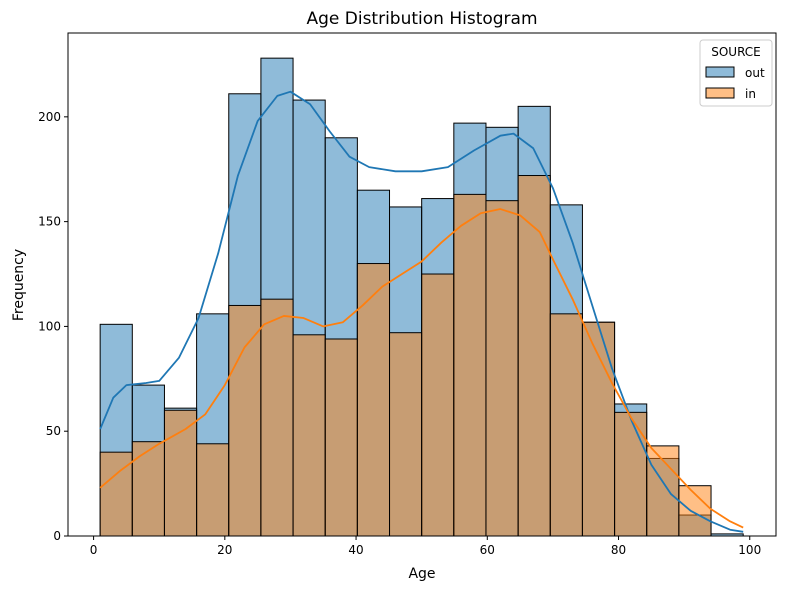 The width and height of the screenshot is (789, 590). What do you see at coordinates (736, 73) in the screenshot?
I see `legend: SOURCE out in` at bounding box center [736, 73].